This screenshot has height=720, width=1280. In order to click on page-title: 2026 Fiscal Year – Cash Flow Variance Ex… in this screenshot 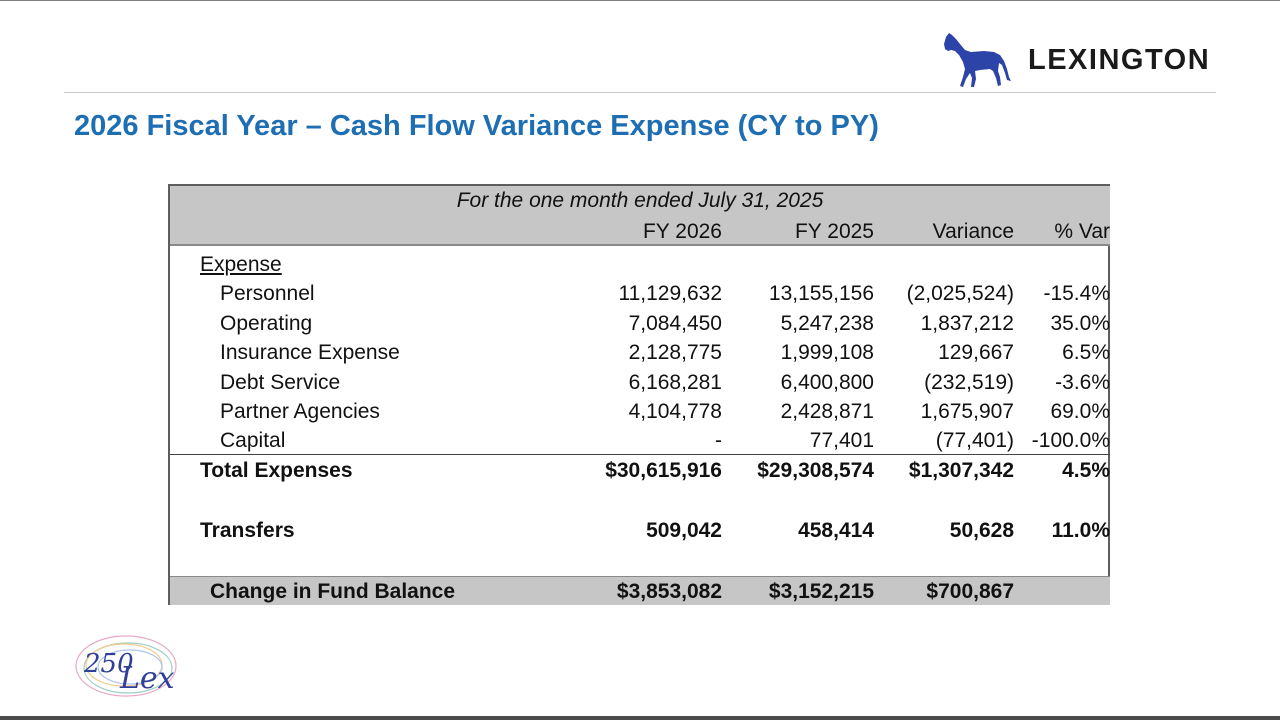, I will do `click(476, 126)`.